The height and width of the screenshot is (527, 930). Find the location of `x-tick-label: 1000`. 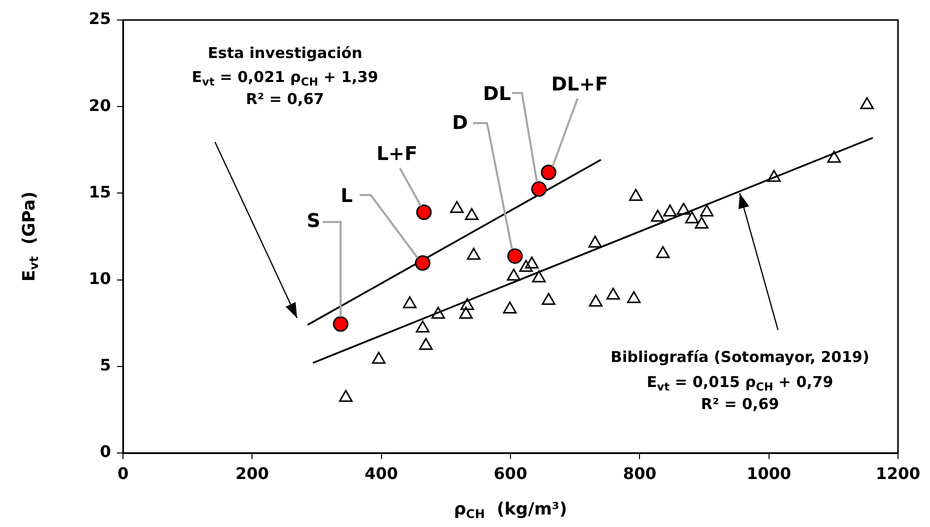

x-tick-label: 1000 is located at coordinates (769, 473).